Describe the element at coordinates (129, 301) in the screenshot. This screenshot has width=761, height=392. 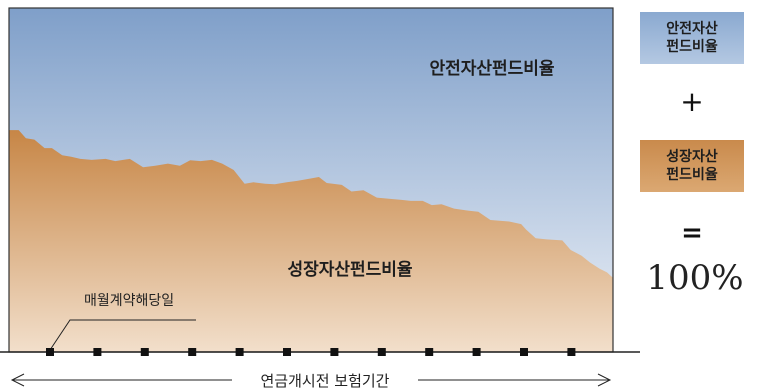
I see `monthly-date-label: 매월계약해당일` at that location.